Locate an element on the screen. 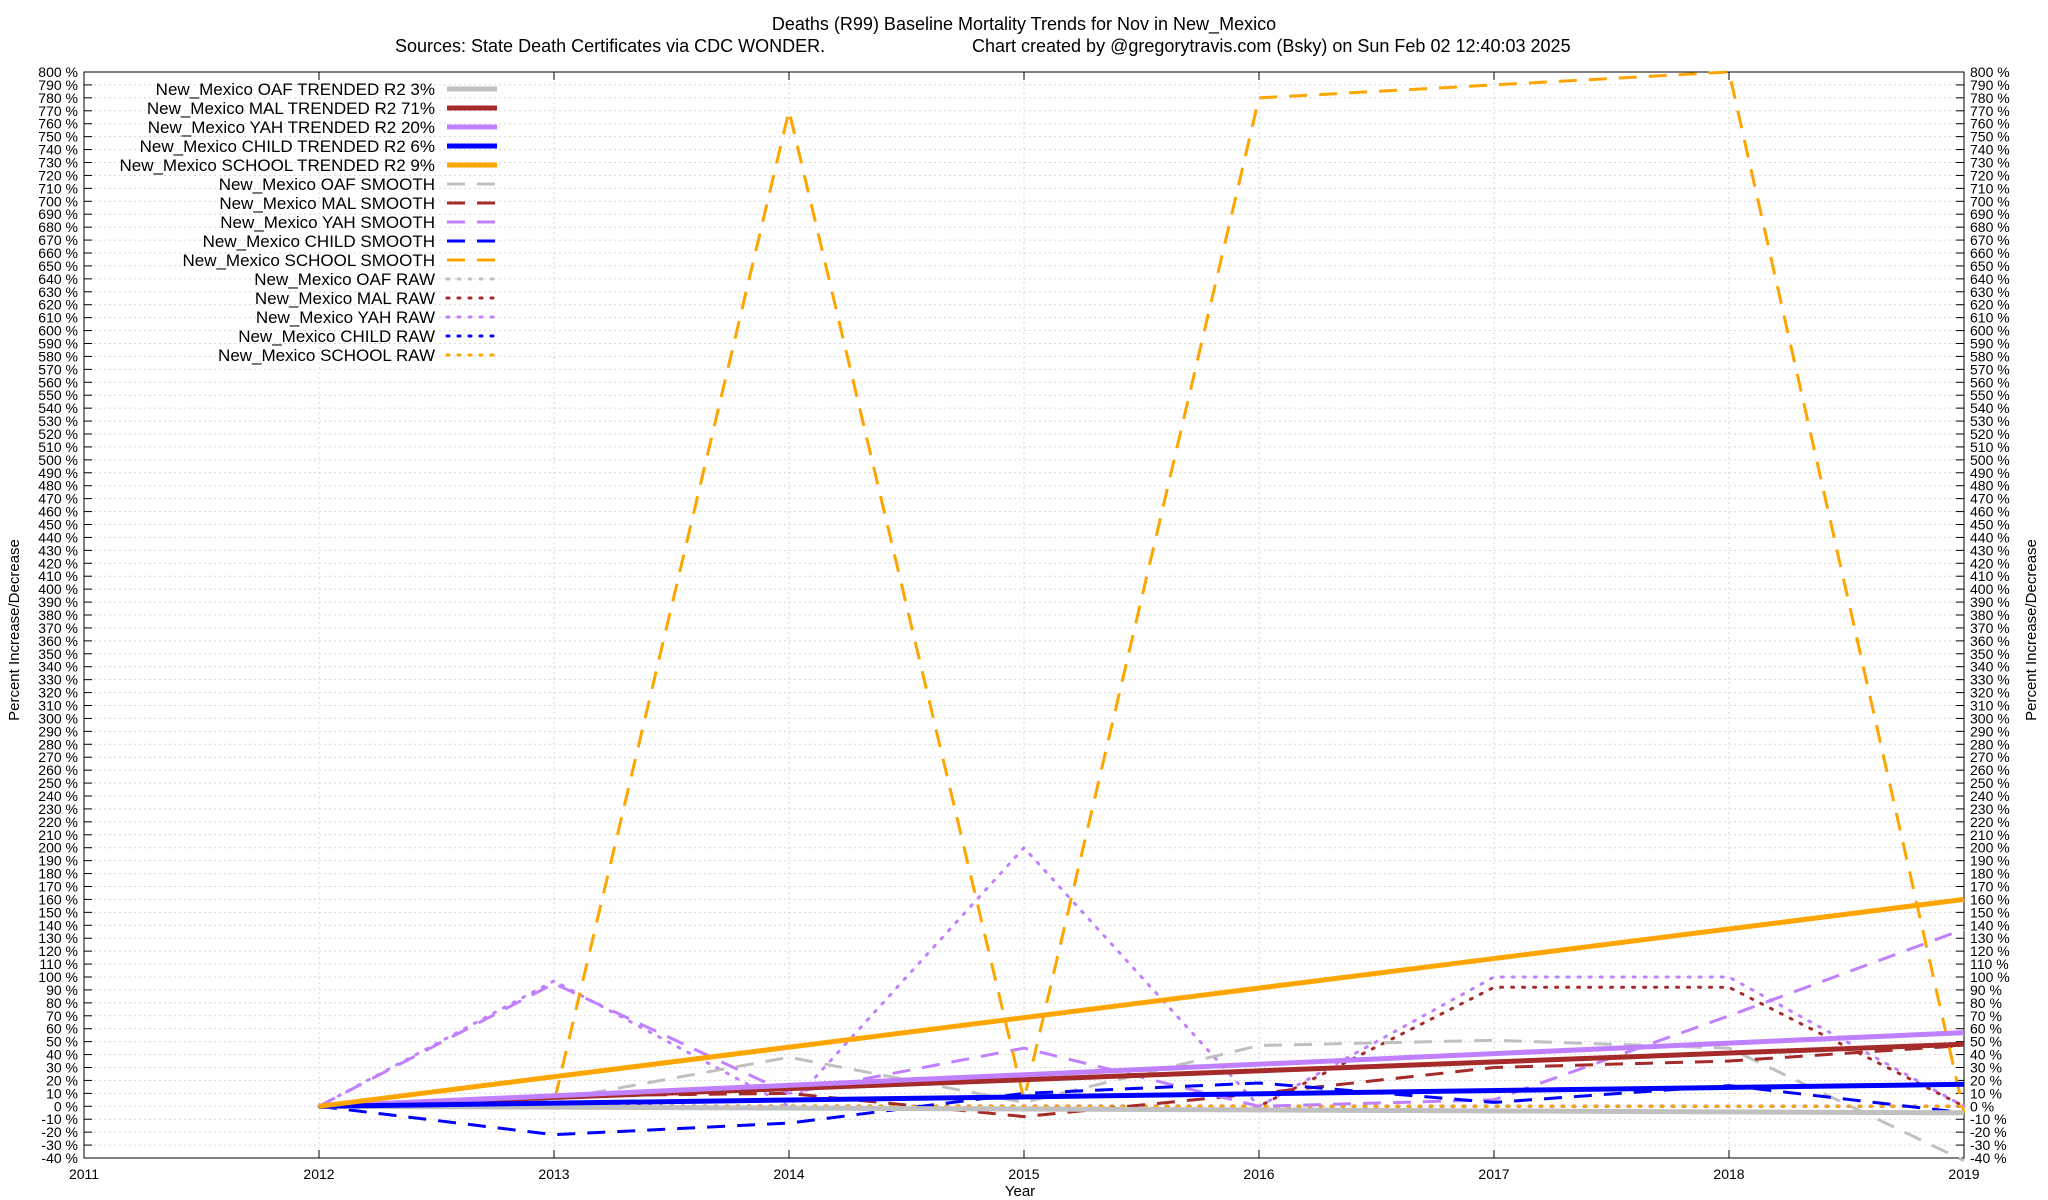 The image size is (2048, 1200). y-tick-label-left: 800 % is located at coordinates (58, 72).